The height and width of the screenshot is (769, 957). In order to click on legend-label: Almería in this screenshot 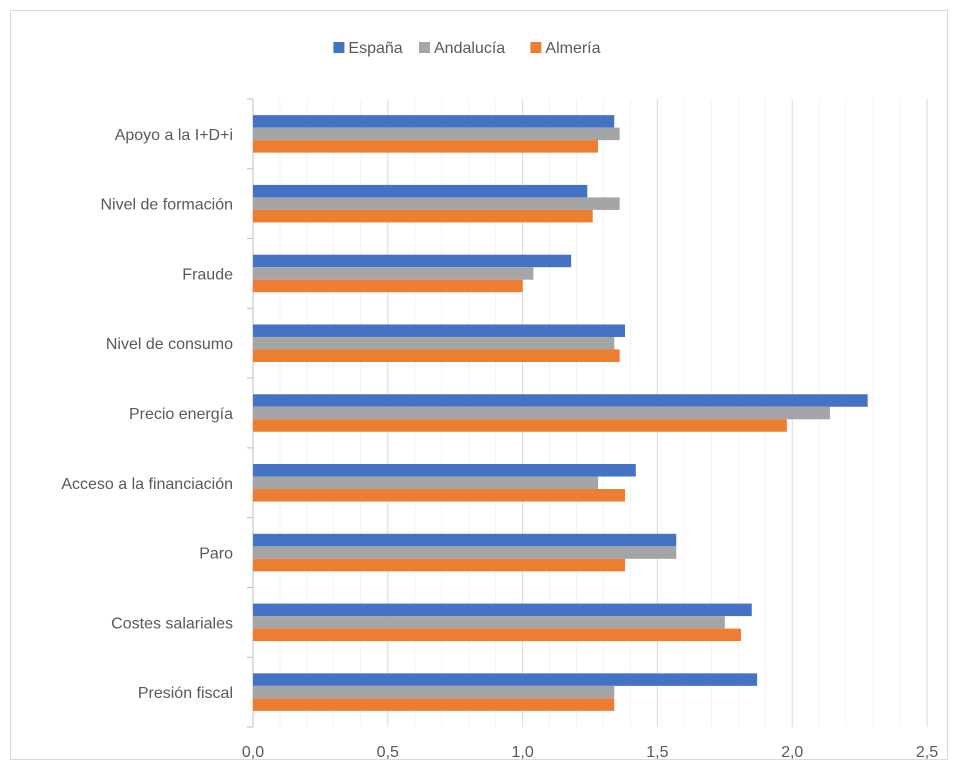, I will do `click(572, 48)`.